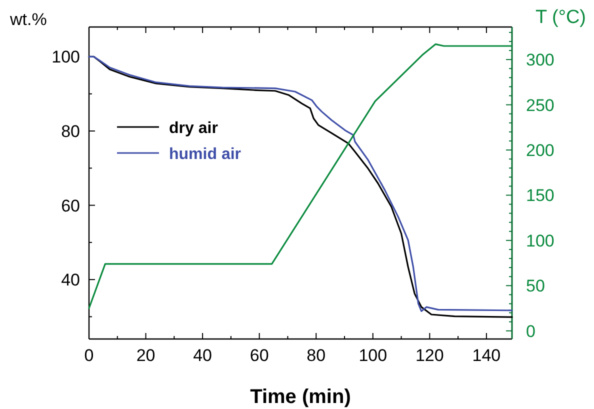 The height and width of the screenshot is (409, 594). Describe the element at coordinates (70, 131) in the screenshot. I see `y-tick-label: 80` at that location.